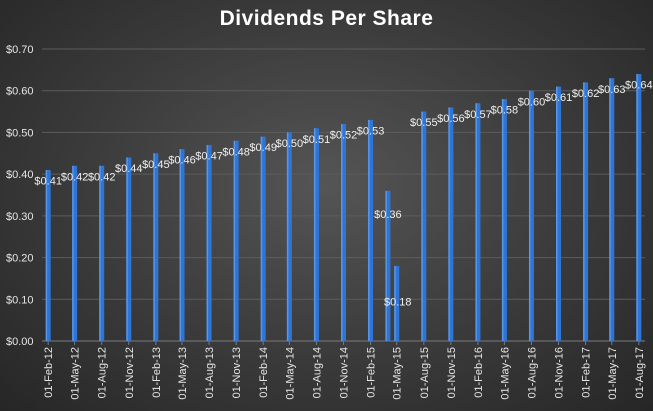  I want to click on data-label: $0.46, so click(182, 161).